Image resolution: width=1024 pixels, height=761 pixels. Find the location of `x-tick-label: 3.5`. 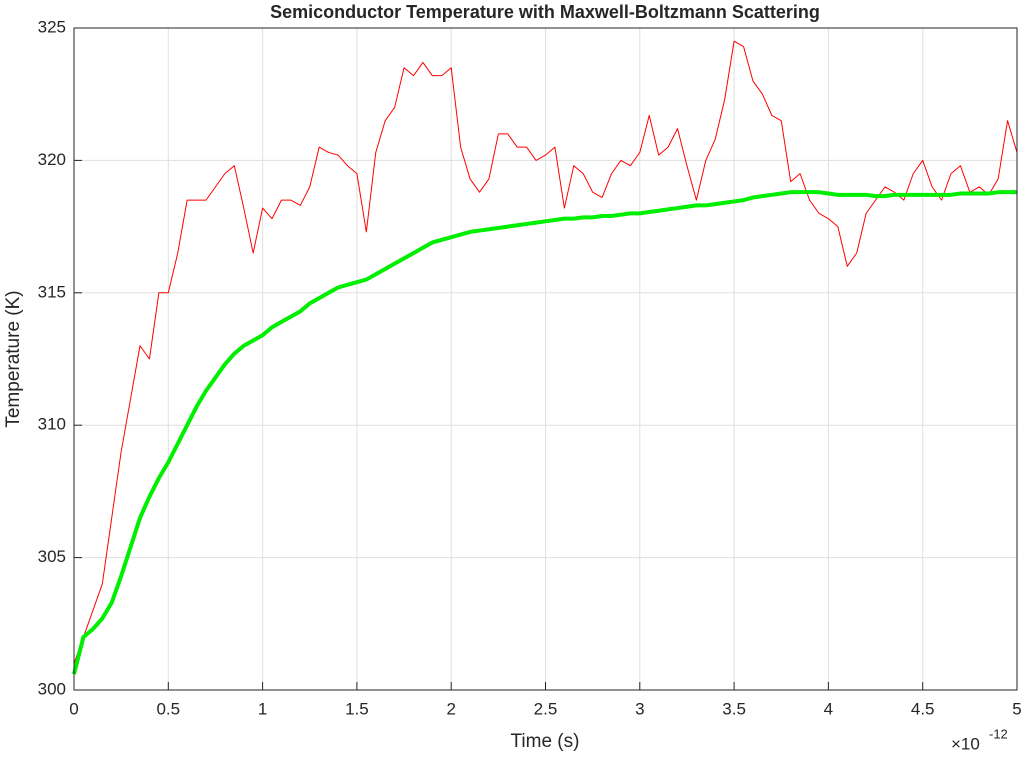

x-tick-label: 3.5 is located at coordinates (734, 708).